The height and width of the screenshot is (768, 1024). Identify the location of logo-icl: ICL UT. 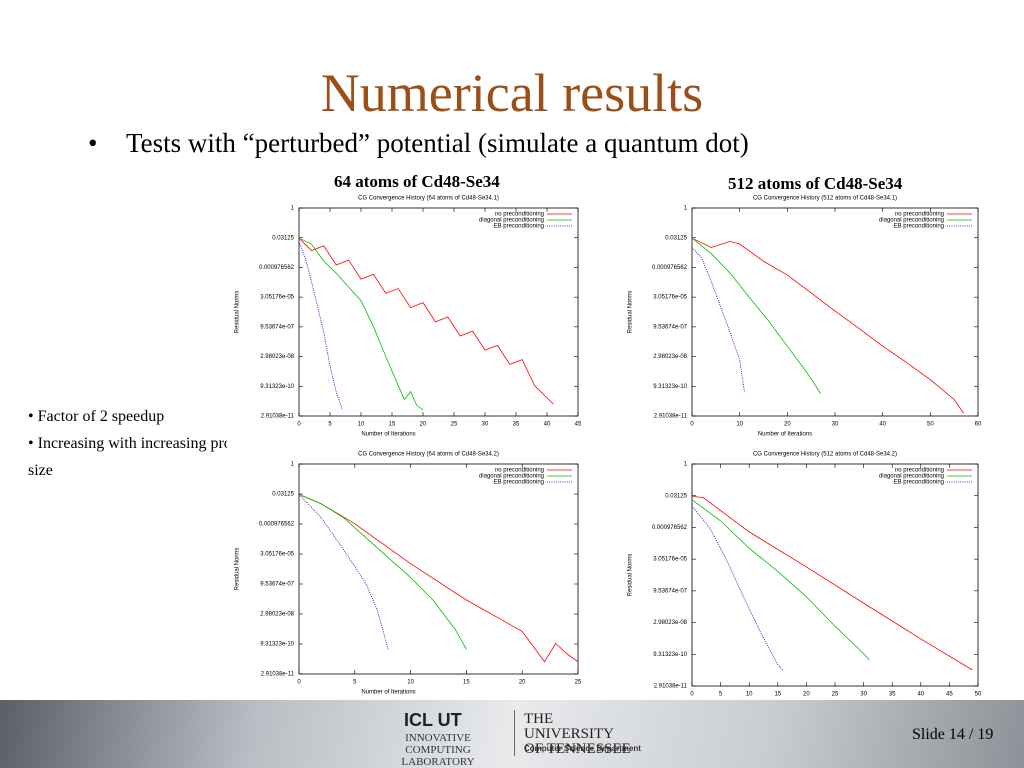
(433, 720).